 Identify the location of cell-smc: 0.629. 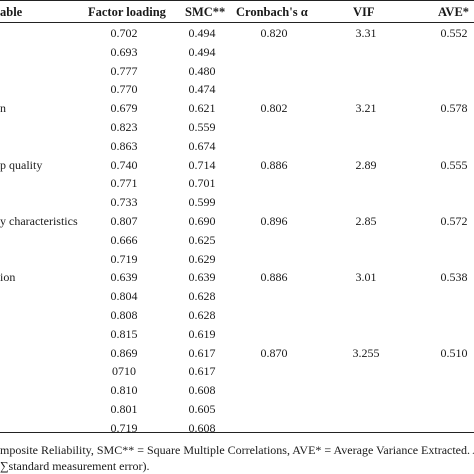
(202, 258).